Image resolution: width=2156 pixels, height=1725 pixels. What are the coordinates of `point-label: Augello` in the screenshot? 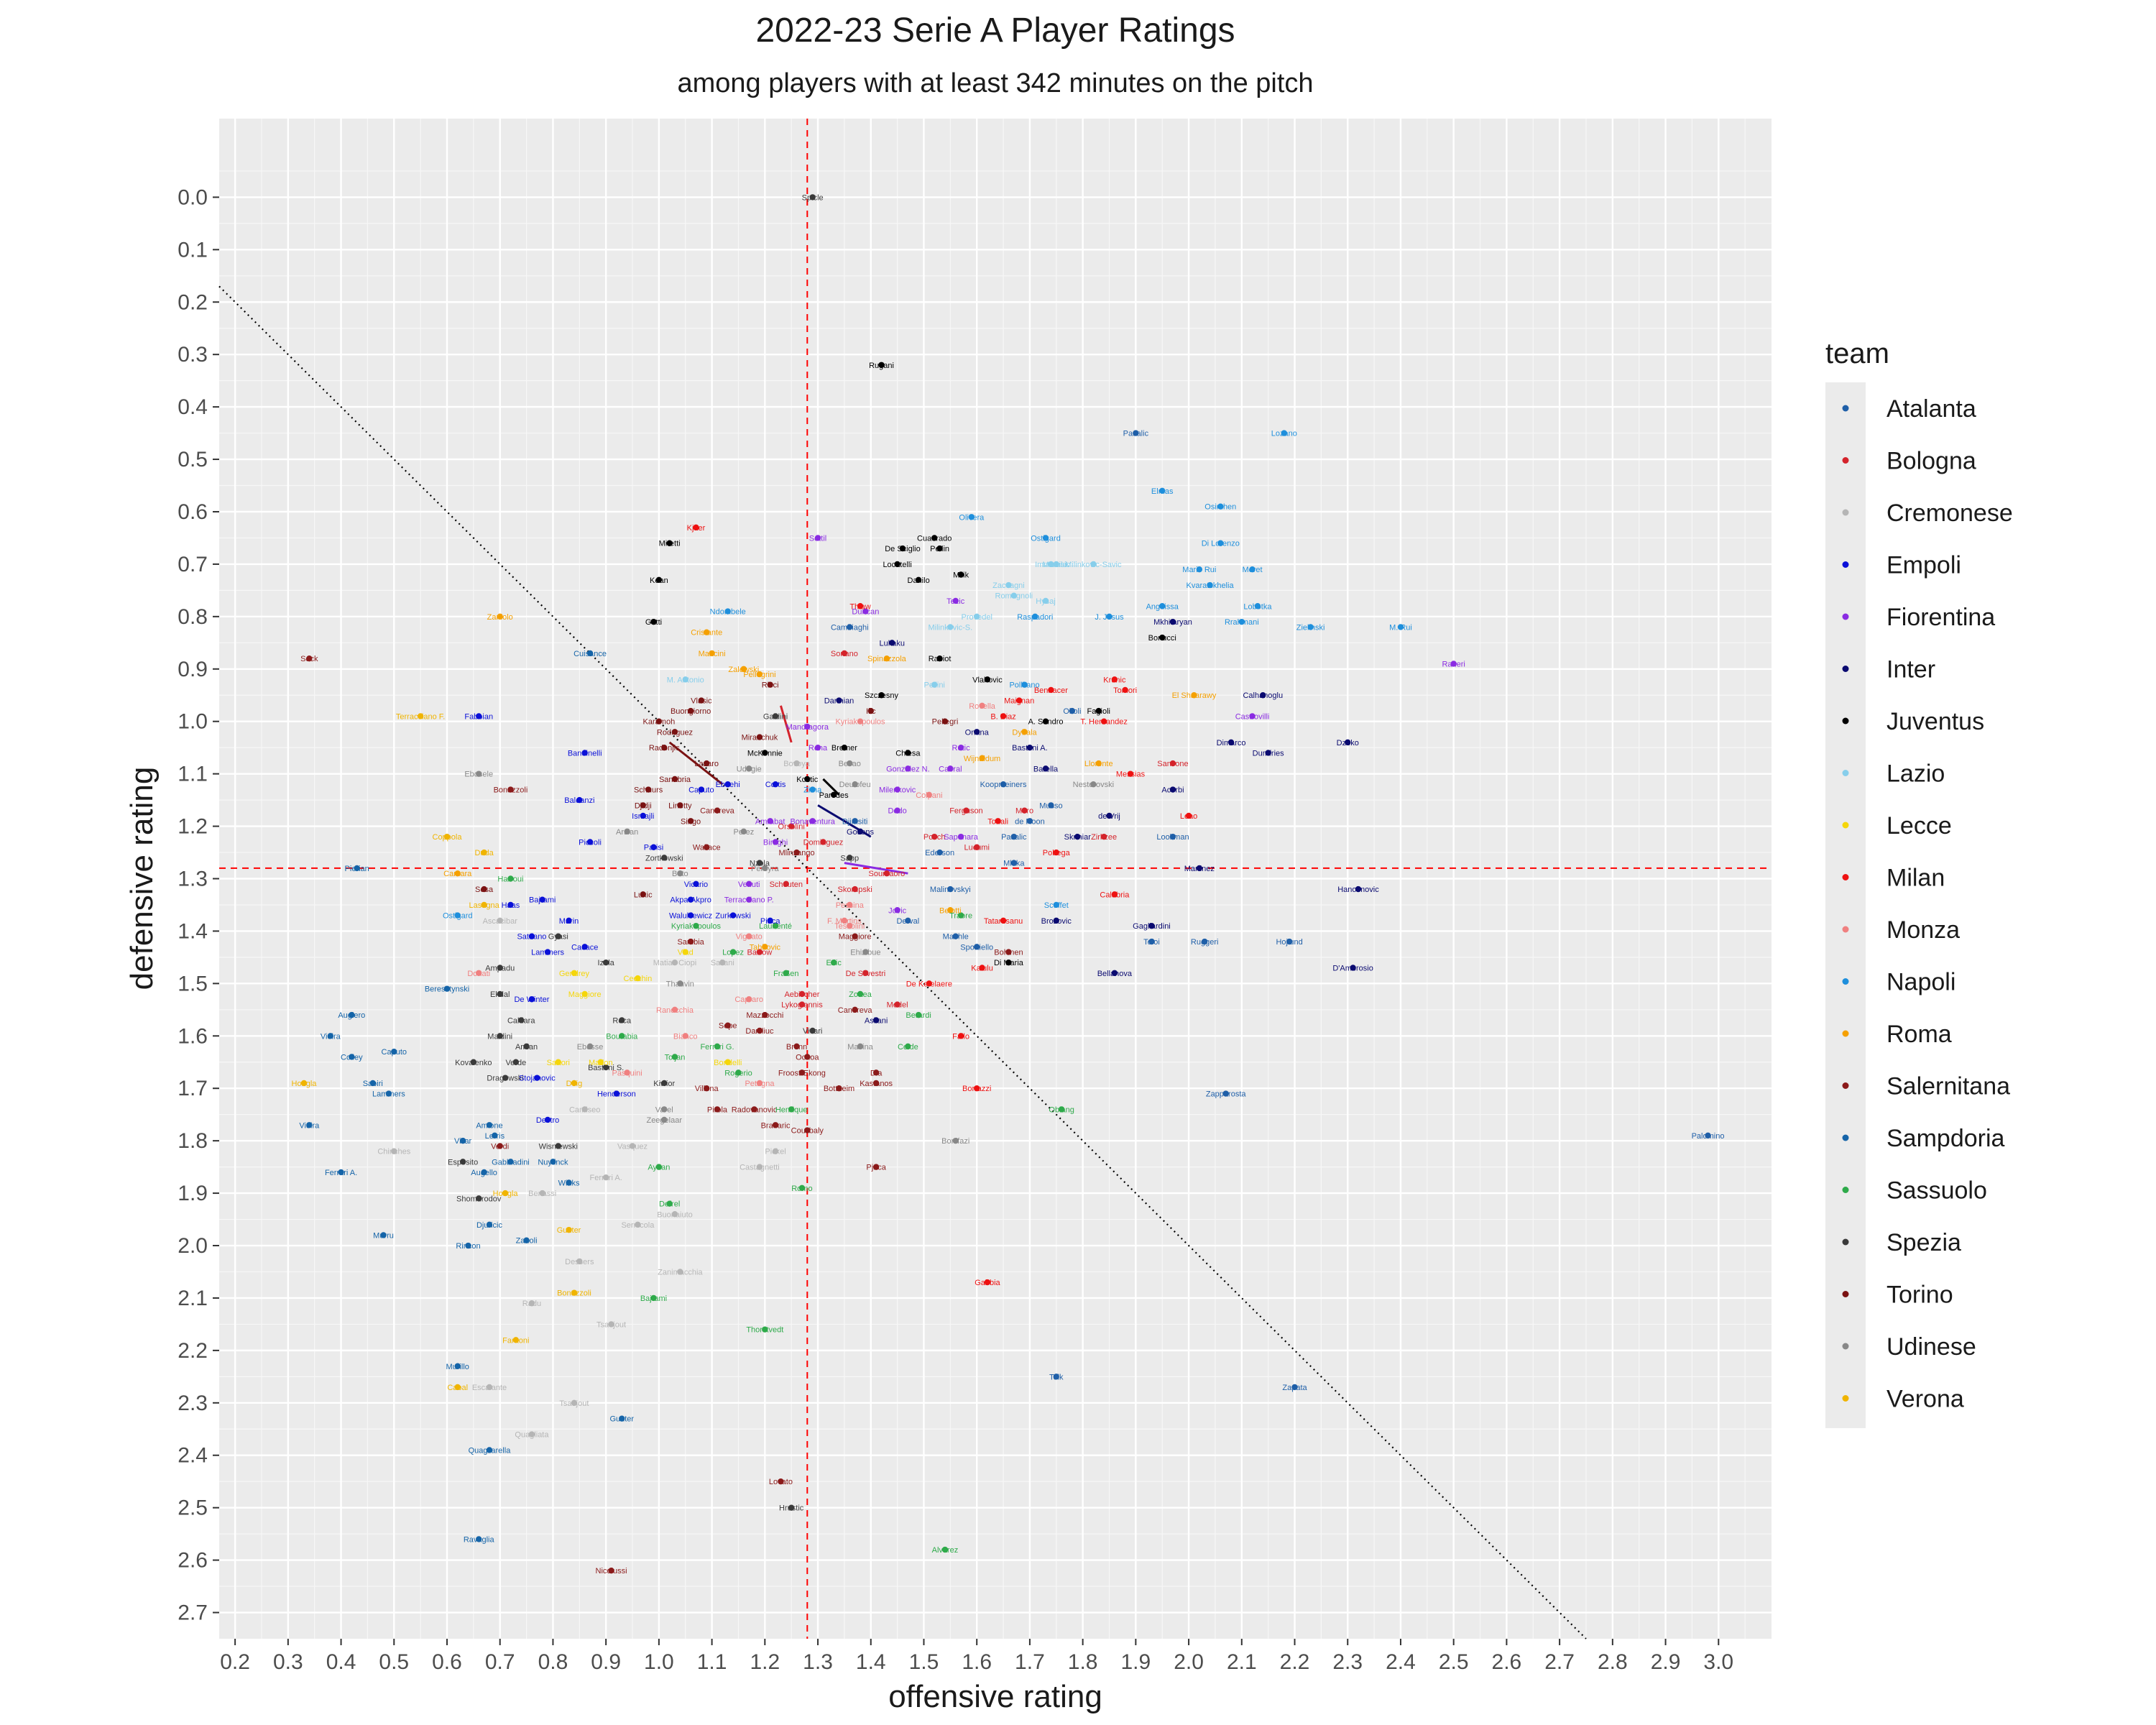 It's located at (484, 1173).